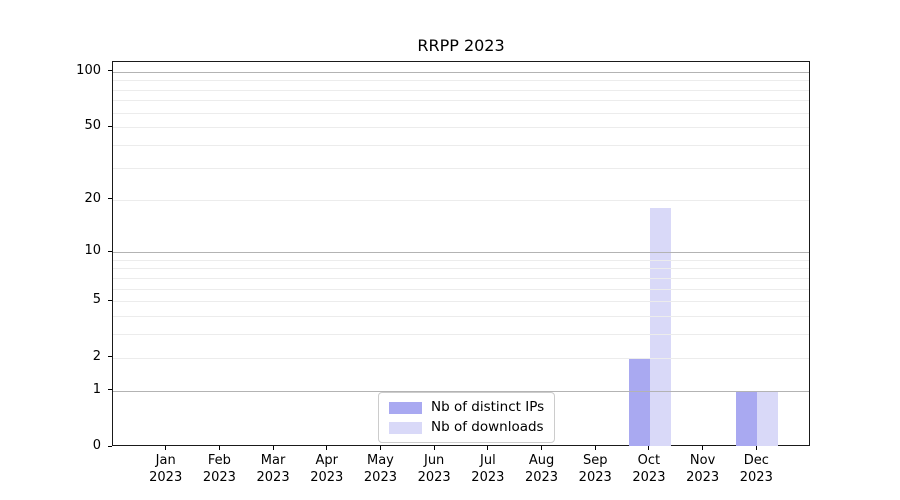 Image resolution: width=900 pixels, height=500 pixels. What do you see at coordinates (756, 469) in the screenshot?
I see `x-tick-label-dec: Dec 2023` at bounding box center [756, 469].